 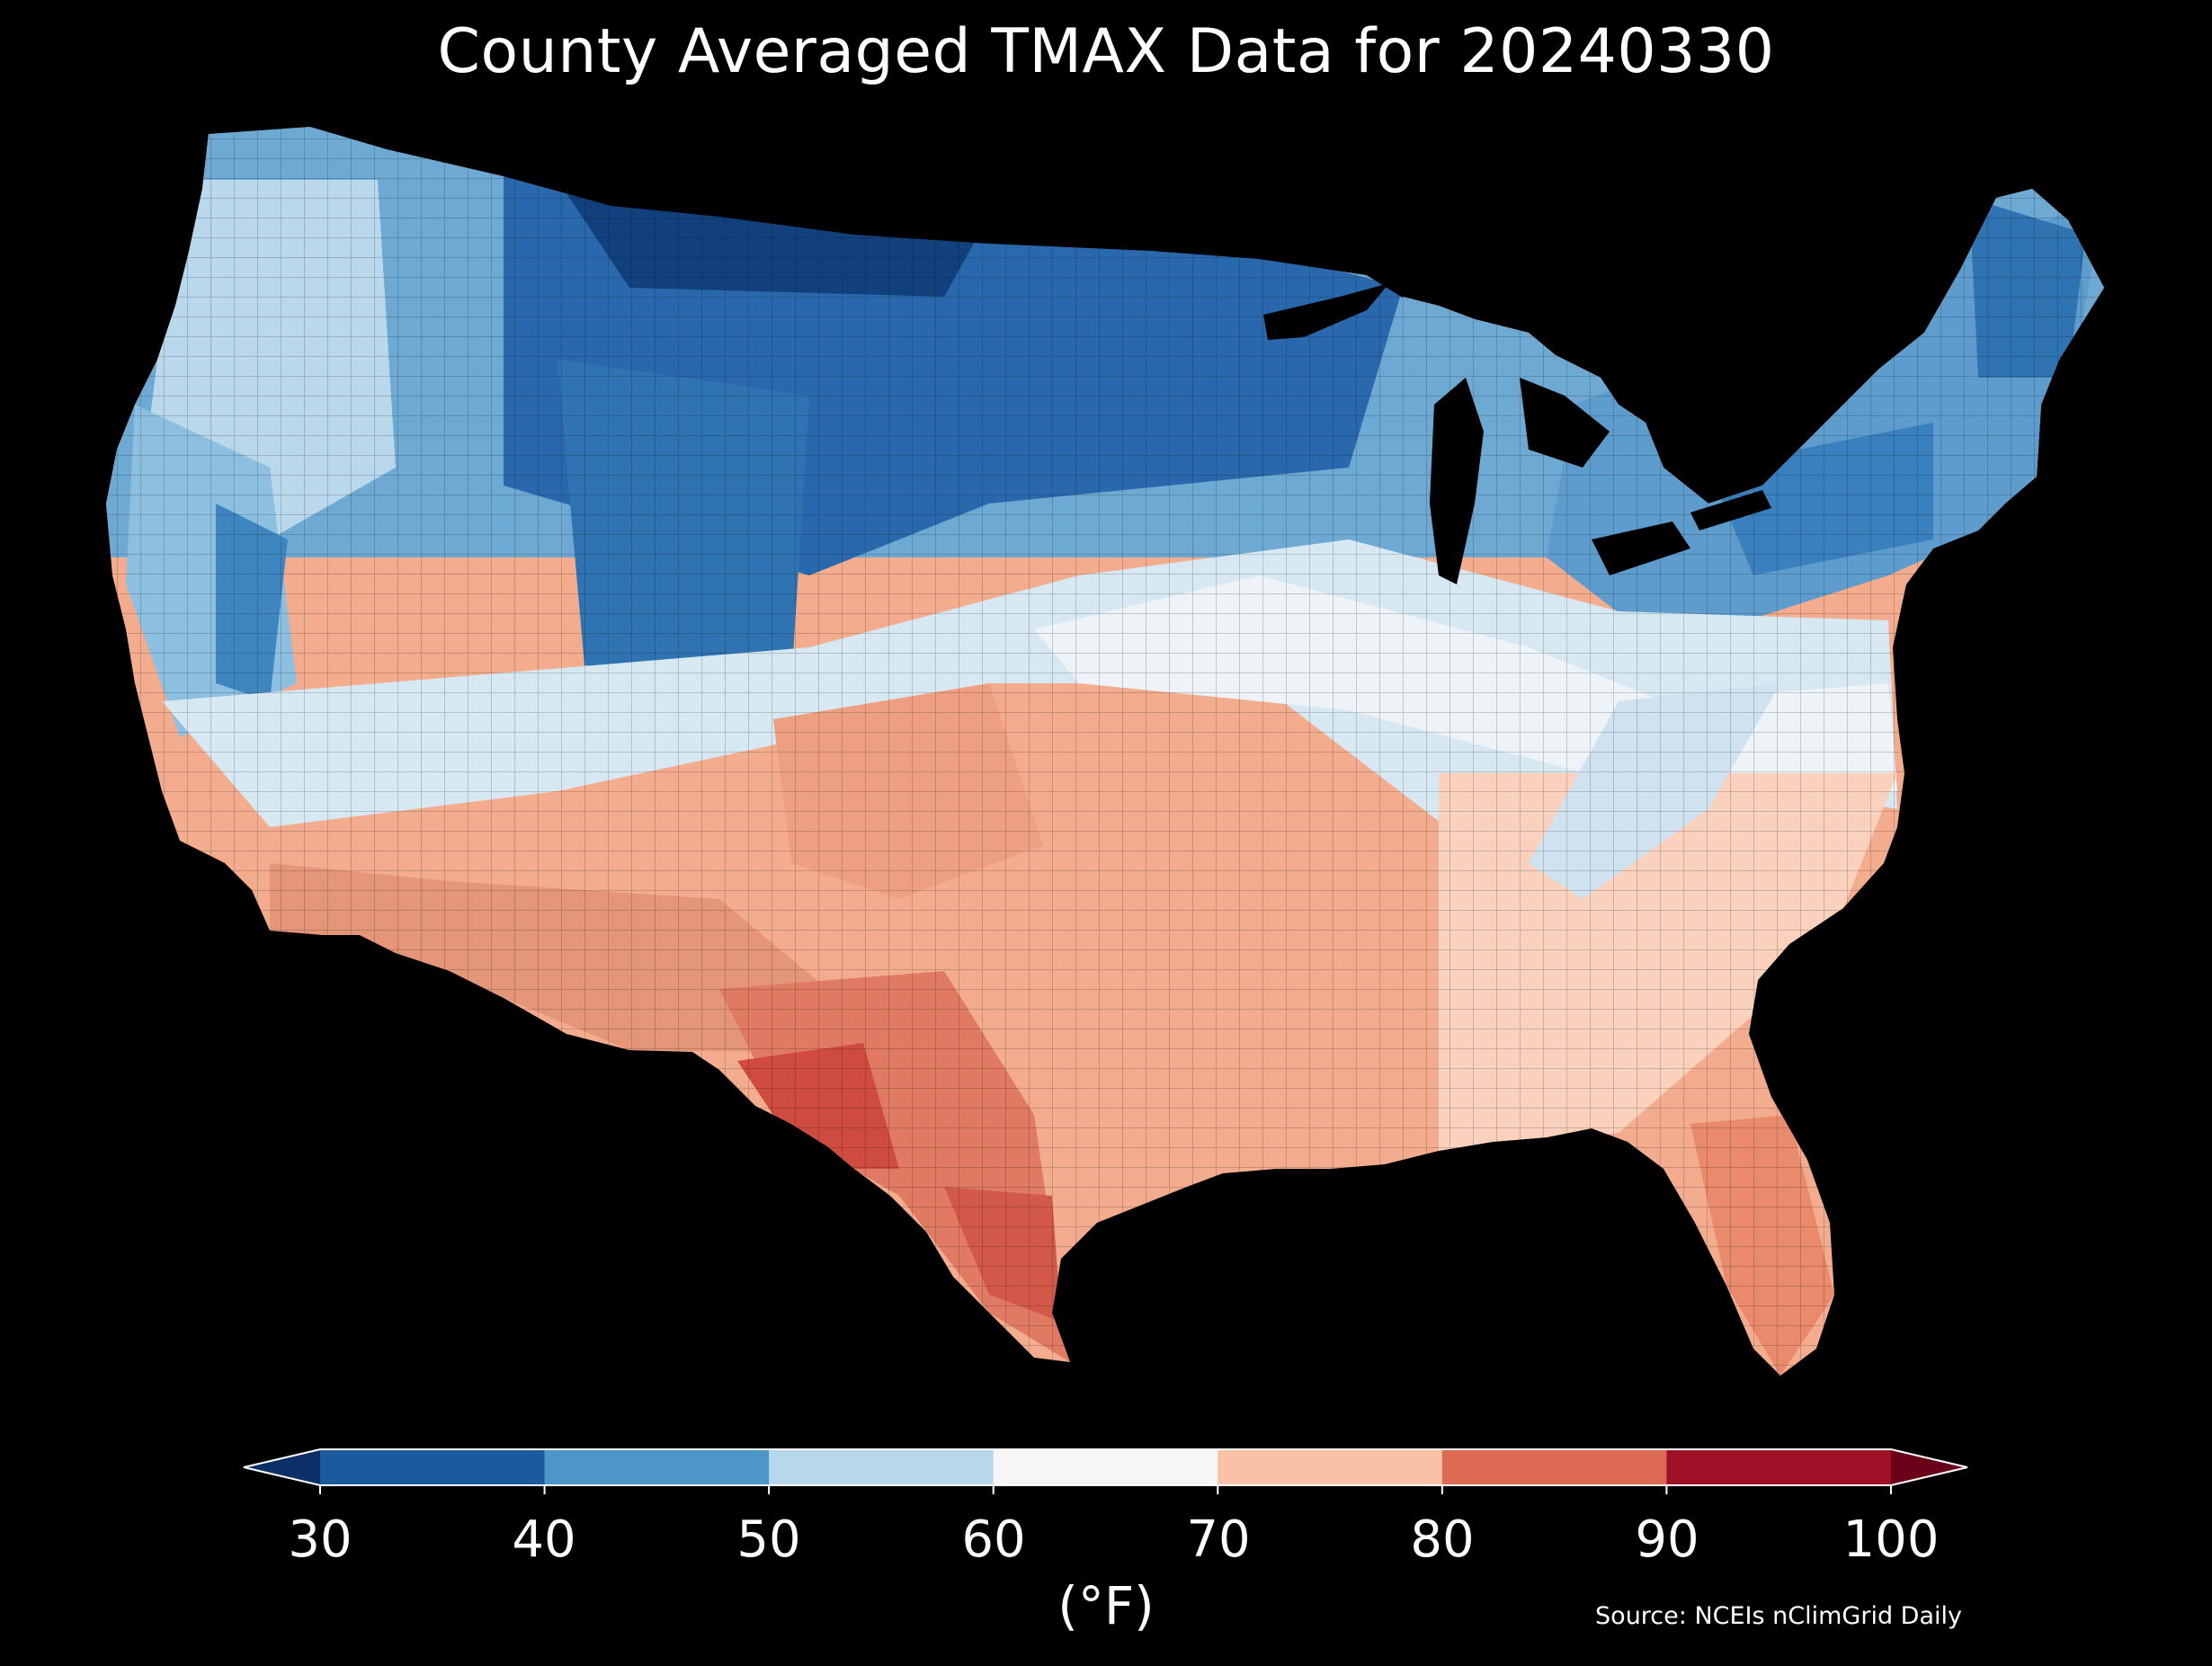 What do you see at coordinates (1517, 434) in the screenshot?
I see `great-lakes` at bounding box center [1517, 434].